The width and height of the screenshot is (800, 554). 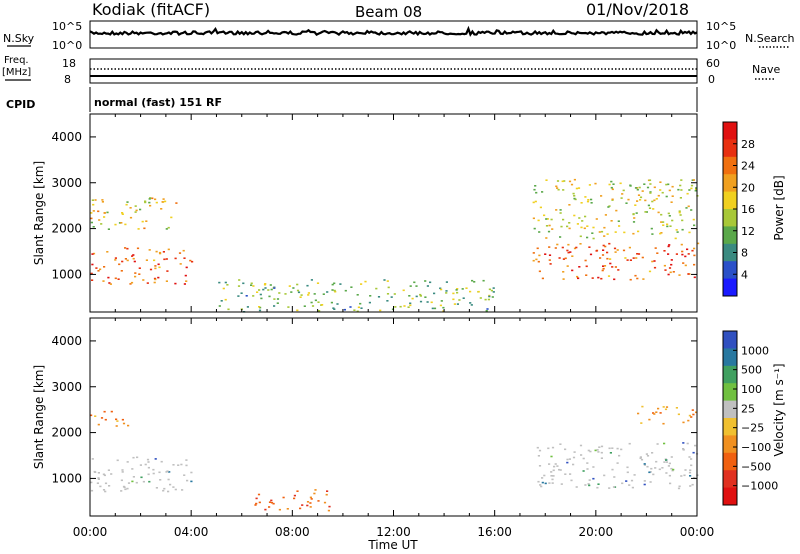 I want to click on nsky-tick-low: 10^0, so click(x=67, y=45).